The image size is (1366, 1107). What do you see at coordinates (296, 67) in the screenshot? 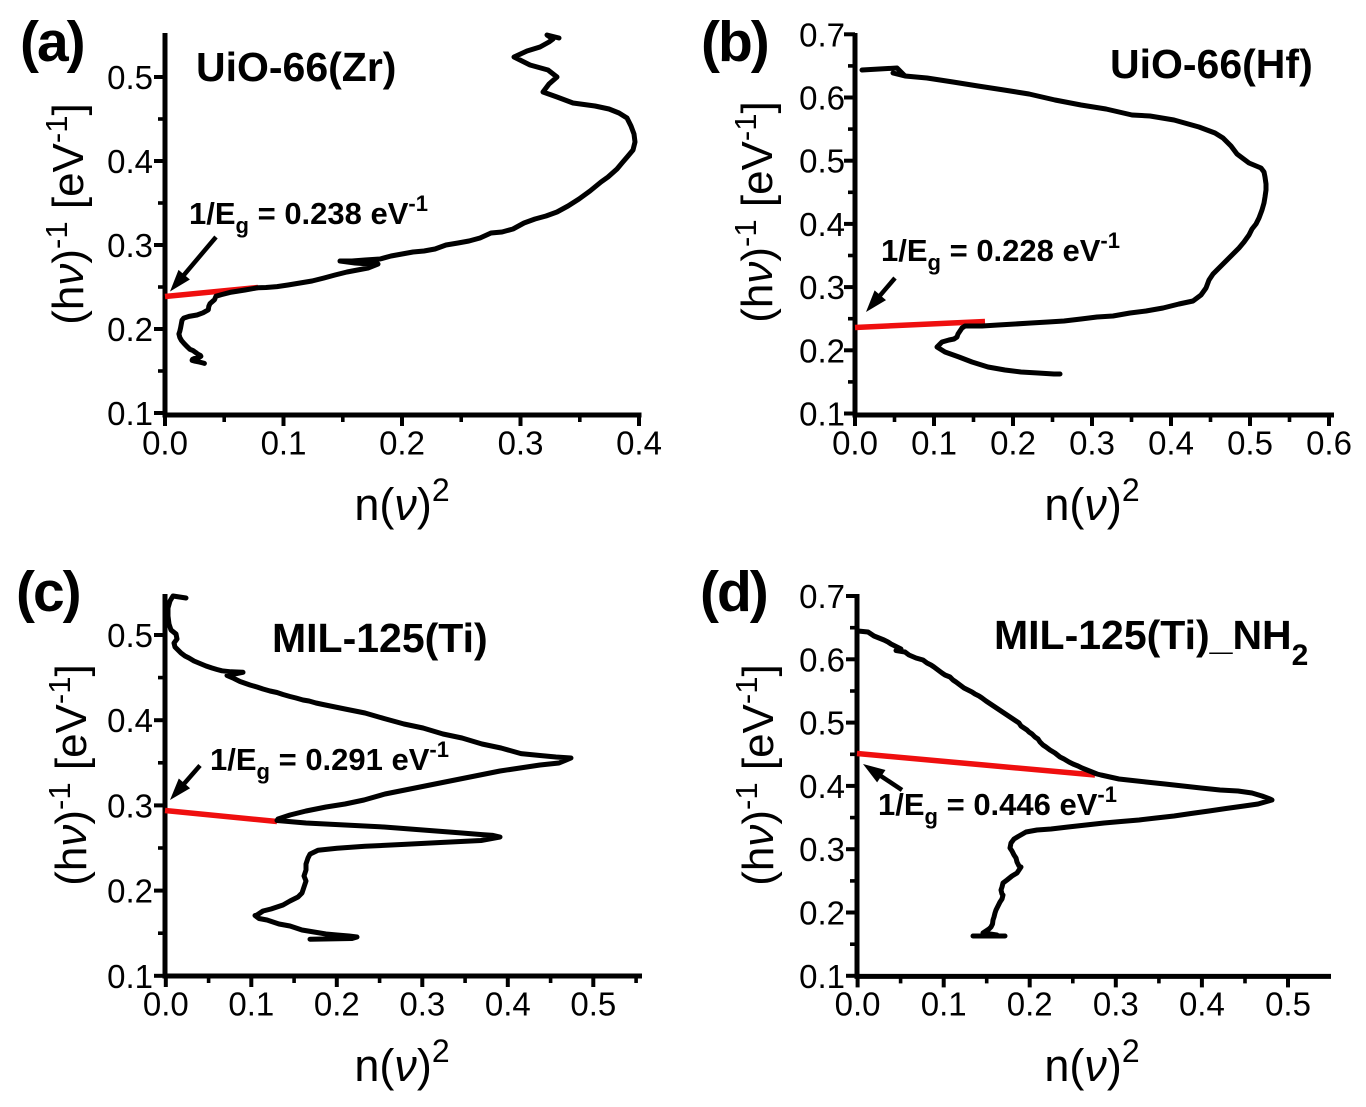
I see `svg-text: UiO-66(Zr)` at bounding box center [296, 67].